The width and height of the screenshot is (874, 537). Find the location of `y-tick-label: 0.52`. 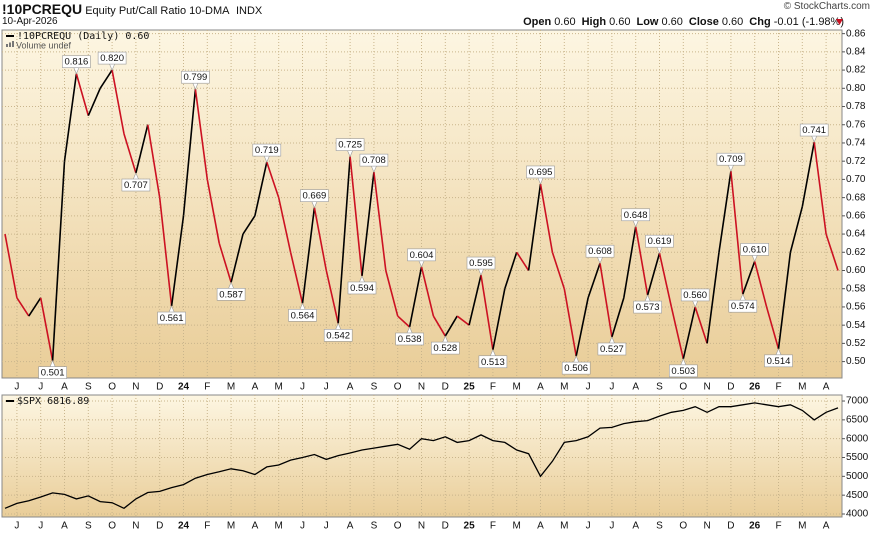

y-tick-label: 0.52 is located at coordinates (856, 343).